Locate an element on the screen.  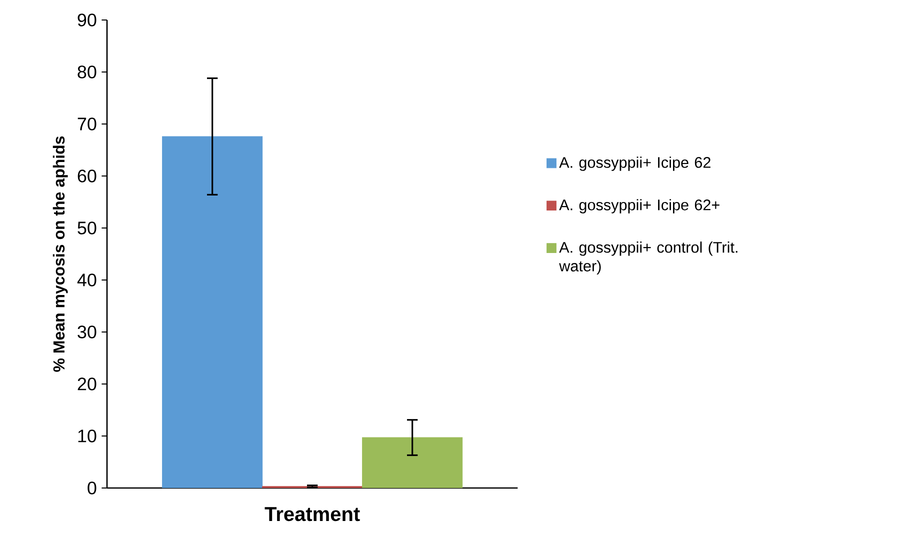
legend-label: A. gossyppii+ Icipe 62 is located at coordinates (634, 163).